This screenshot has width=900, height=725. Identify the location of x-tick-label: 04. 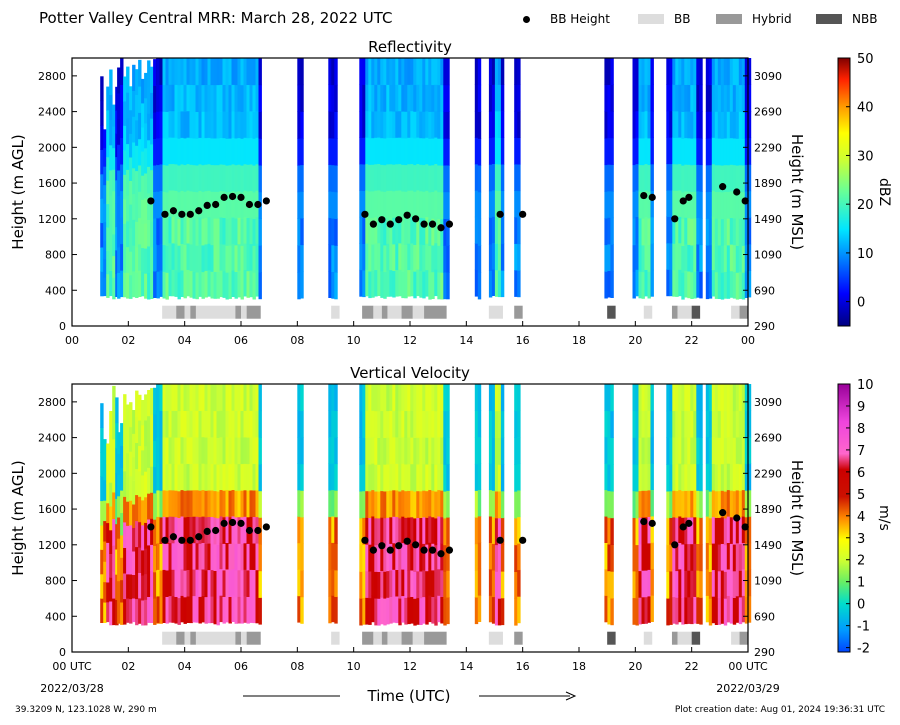
(185, 666).